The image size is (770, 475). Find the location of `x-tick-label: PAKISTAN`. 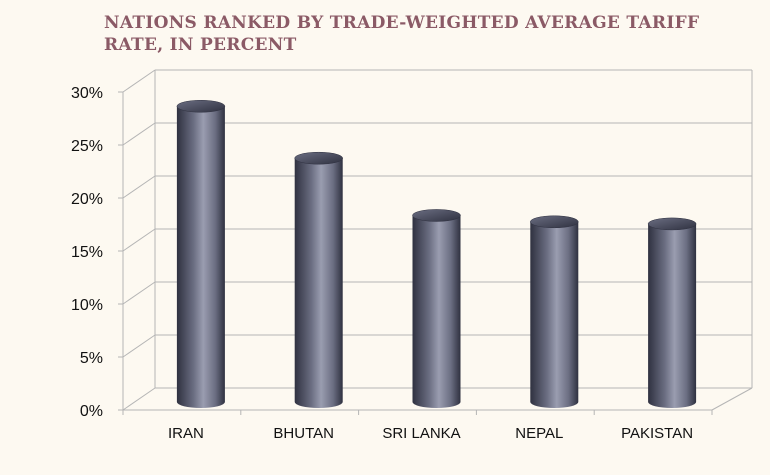

x-tick-label: PAKISTAN is located at coordinates (657, 433).